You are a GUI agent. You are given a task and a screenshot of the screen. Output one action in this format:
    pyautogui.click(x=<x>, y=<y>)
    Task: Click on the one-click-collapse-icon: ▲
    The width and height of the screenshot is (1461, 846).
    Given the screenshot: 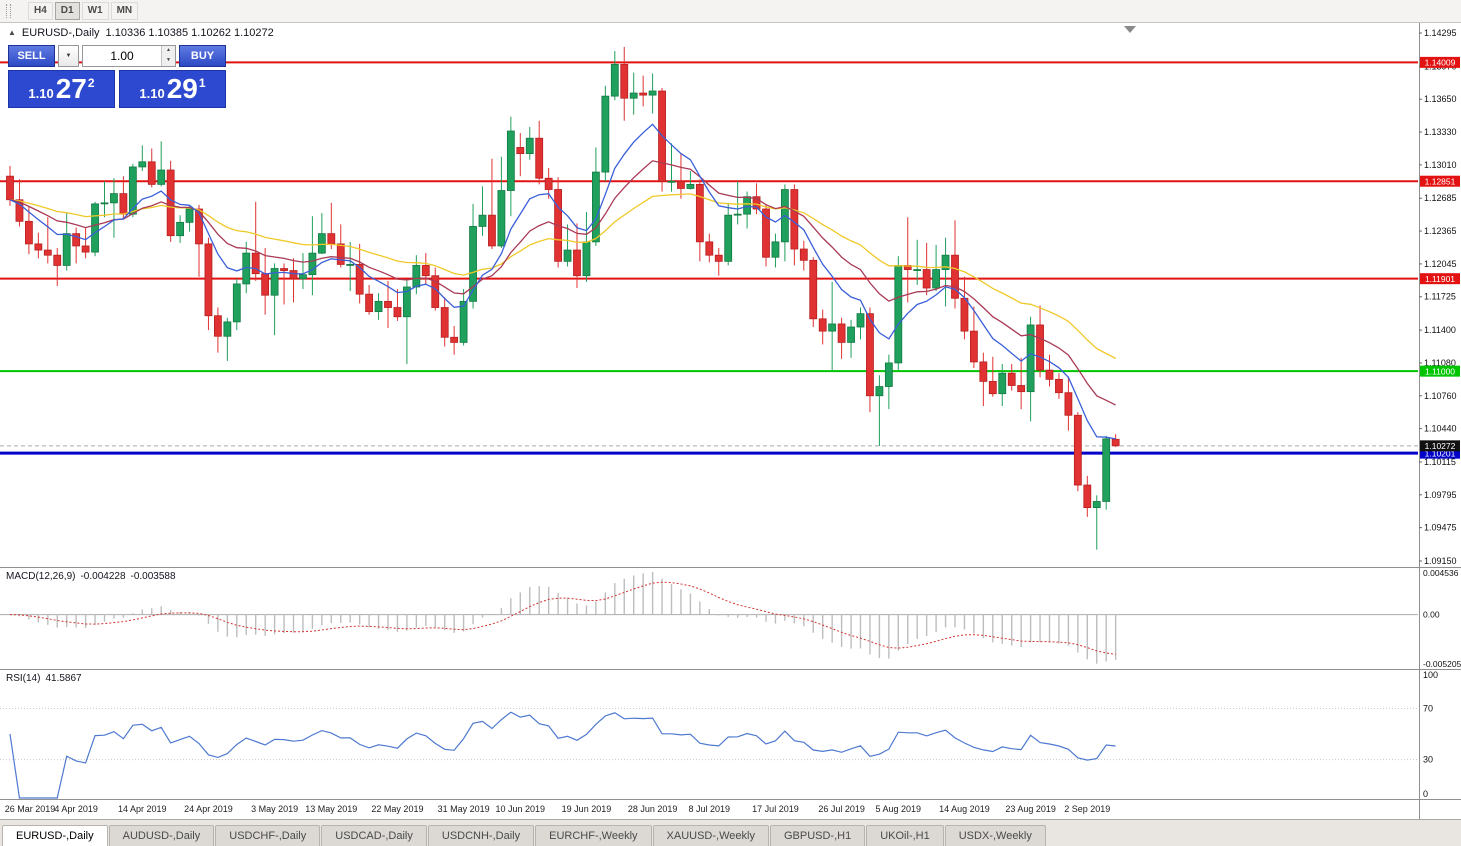 What is the action you would take?
    pyautogui.click(x=12, y=32)
    